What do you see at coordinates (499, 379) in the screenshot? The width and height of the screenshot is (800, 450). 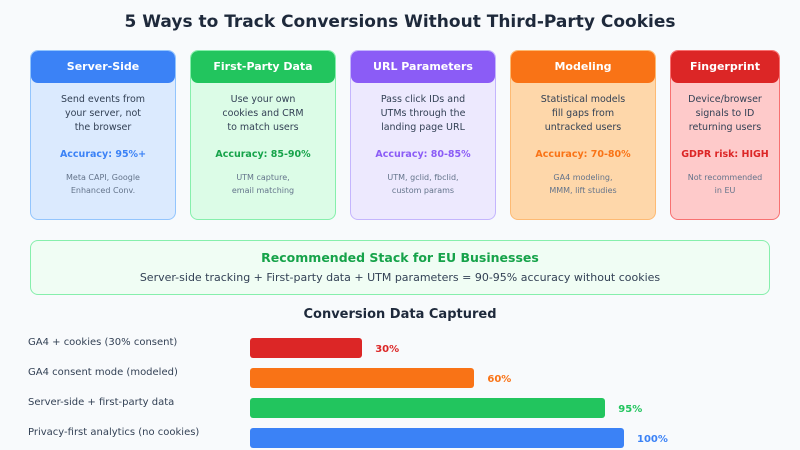 I see `bar-value-label: 60%` at bounding box center [499, 379].